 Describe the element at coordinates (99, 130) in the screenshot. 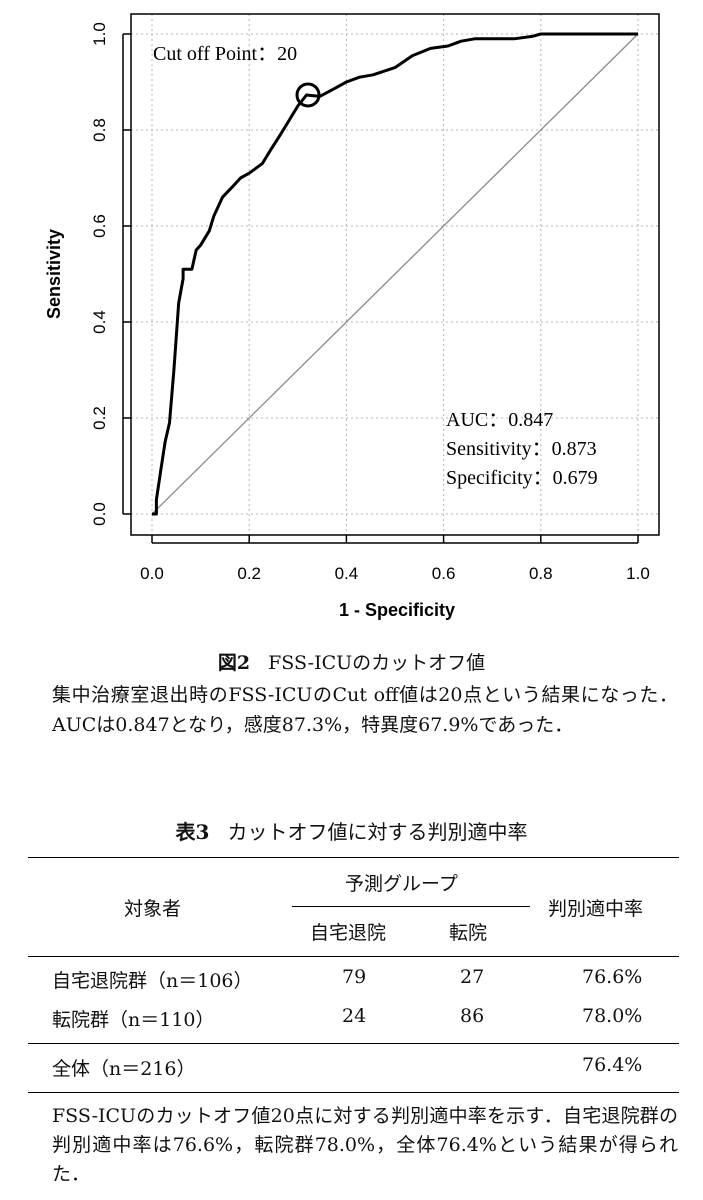

I see `y-tick-label: 0.8` at that location.